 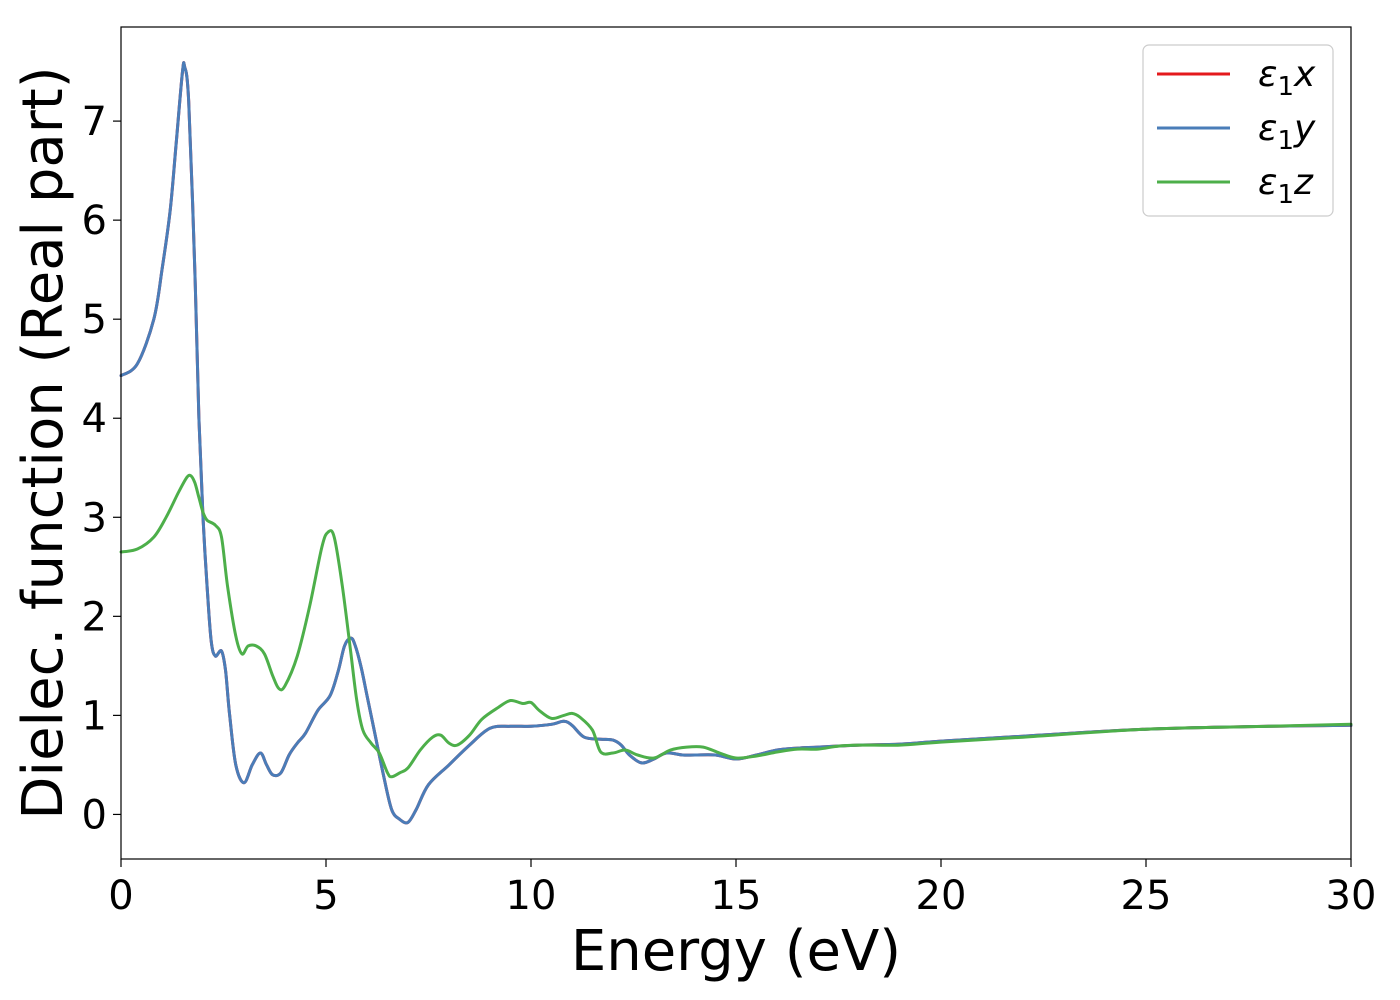 What do you see at coordinates (120, 896) in the screenshot?
I see `x-tick-label: 0` at bounding box center [120, 896].